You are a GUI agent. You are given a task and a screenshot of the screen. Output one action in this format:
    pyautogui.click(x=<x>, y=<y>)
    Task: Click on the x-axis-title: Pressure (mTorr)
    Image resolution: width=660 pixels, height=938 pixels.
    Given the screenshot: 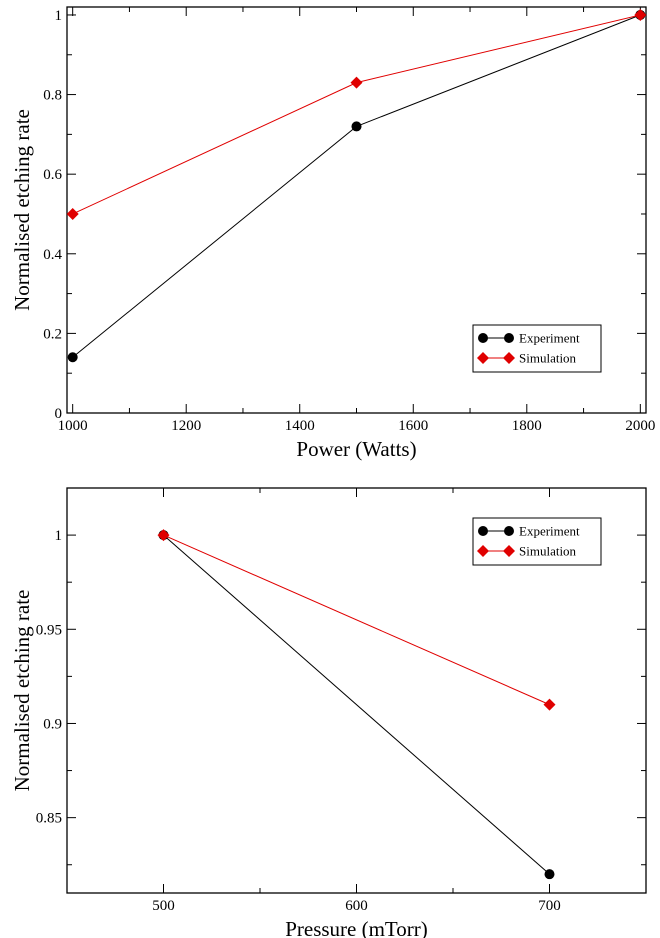 What is the action you would take?
    pyautogui.click(x=356, y=927)
    